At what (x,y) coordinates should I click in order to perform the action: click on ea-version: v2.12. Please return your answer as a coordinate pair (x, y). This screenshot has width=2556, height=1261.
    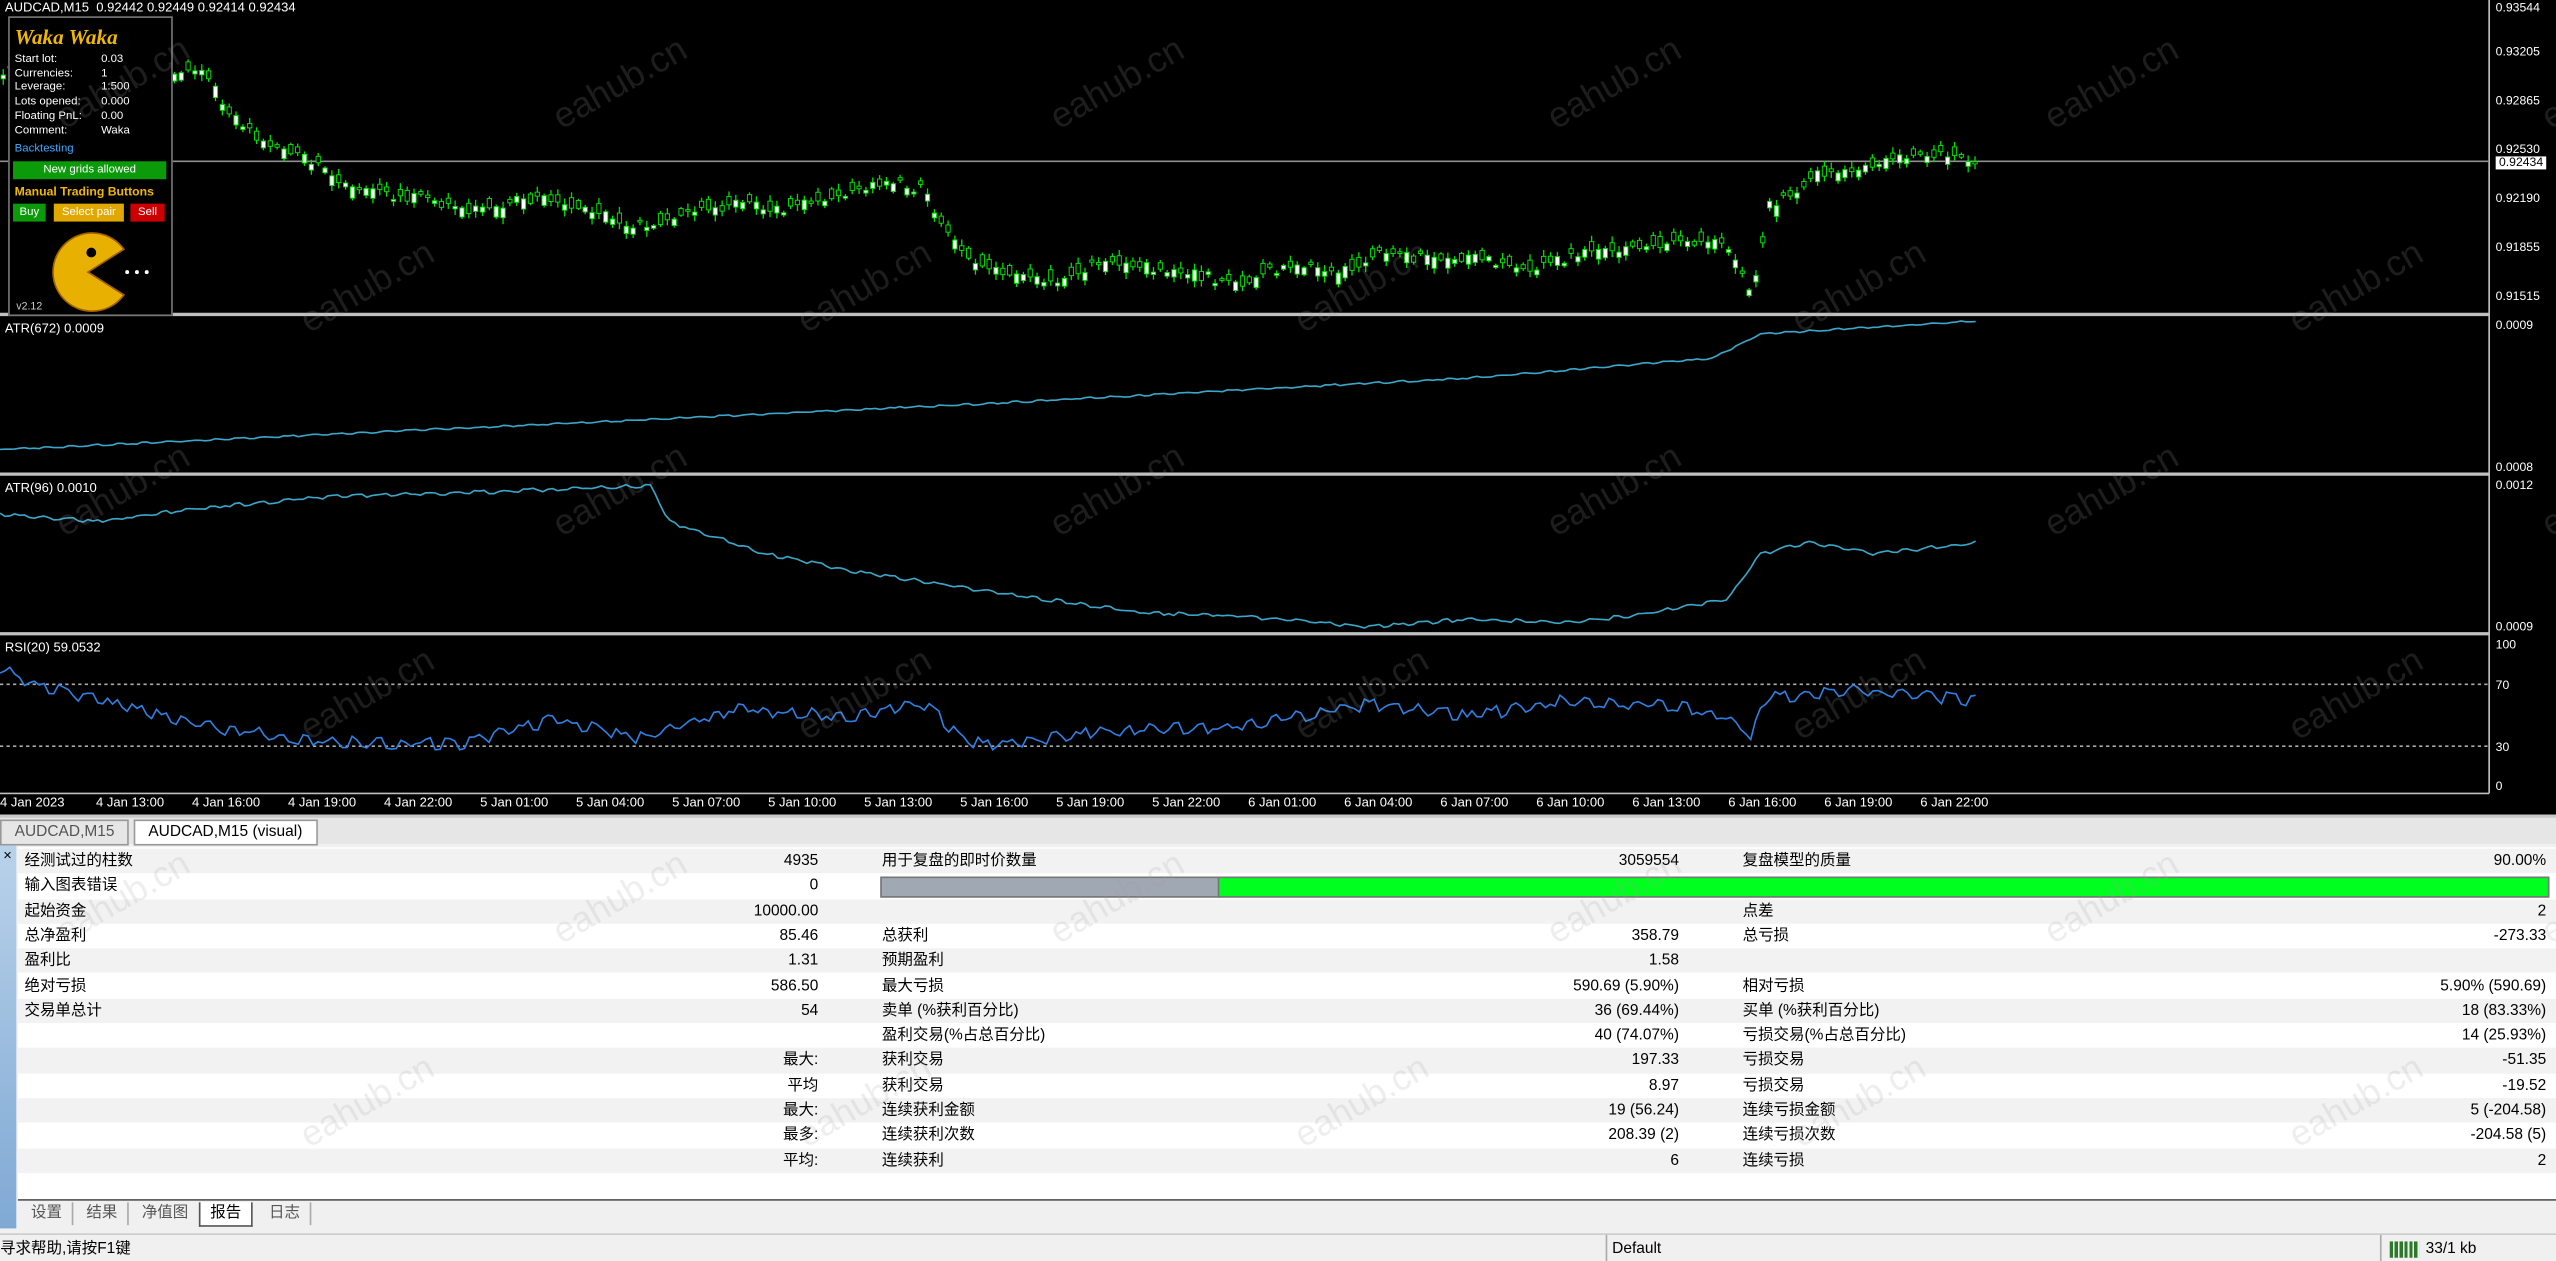
    Looking at the image, I should click on (29, 307).